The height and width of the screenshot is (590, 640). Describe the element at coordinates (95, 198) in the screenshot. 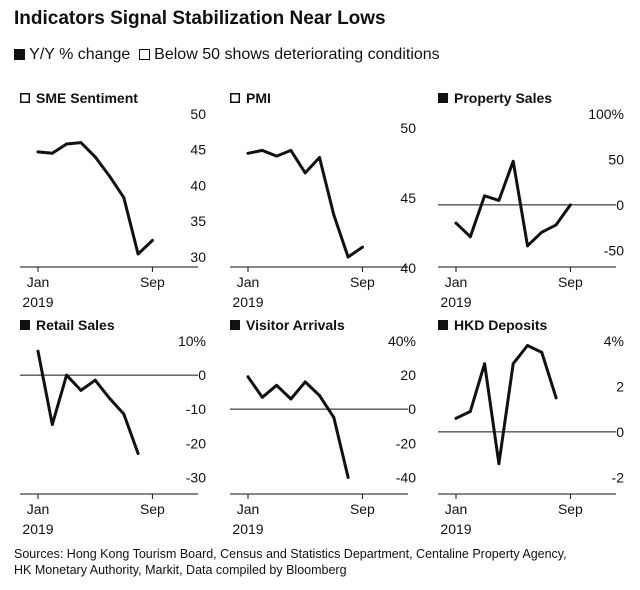

I see `series-line-sme-sentiment` at that location.